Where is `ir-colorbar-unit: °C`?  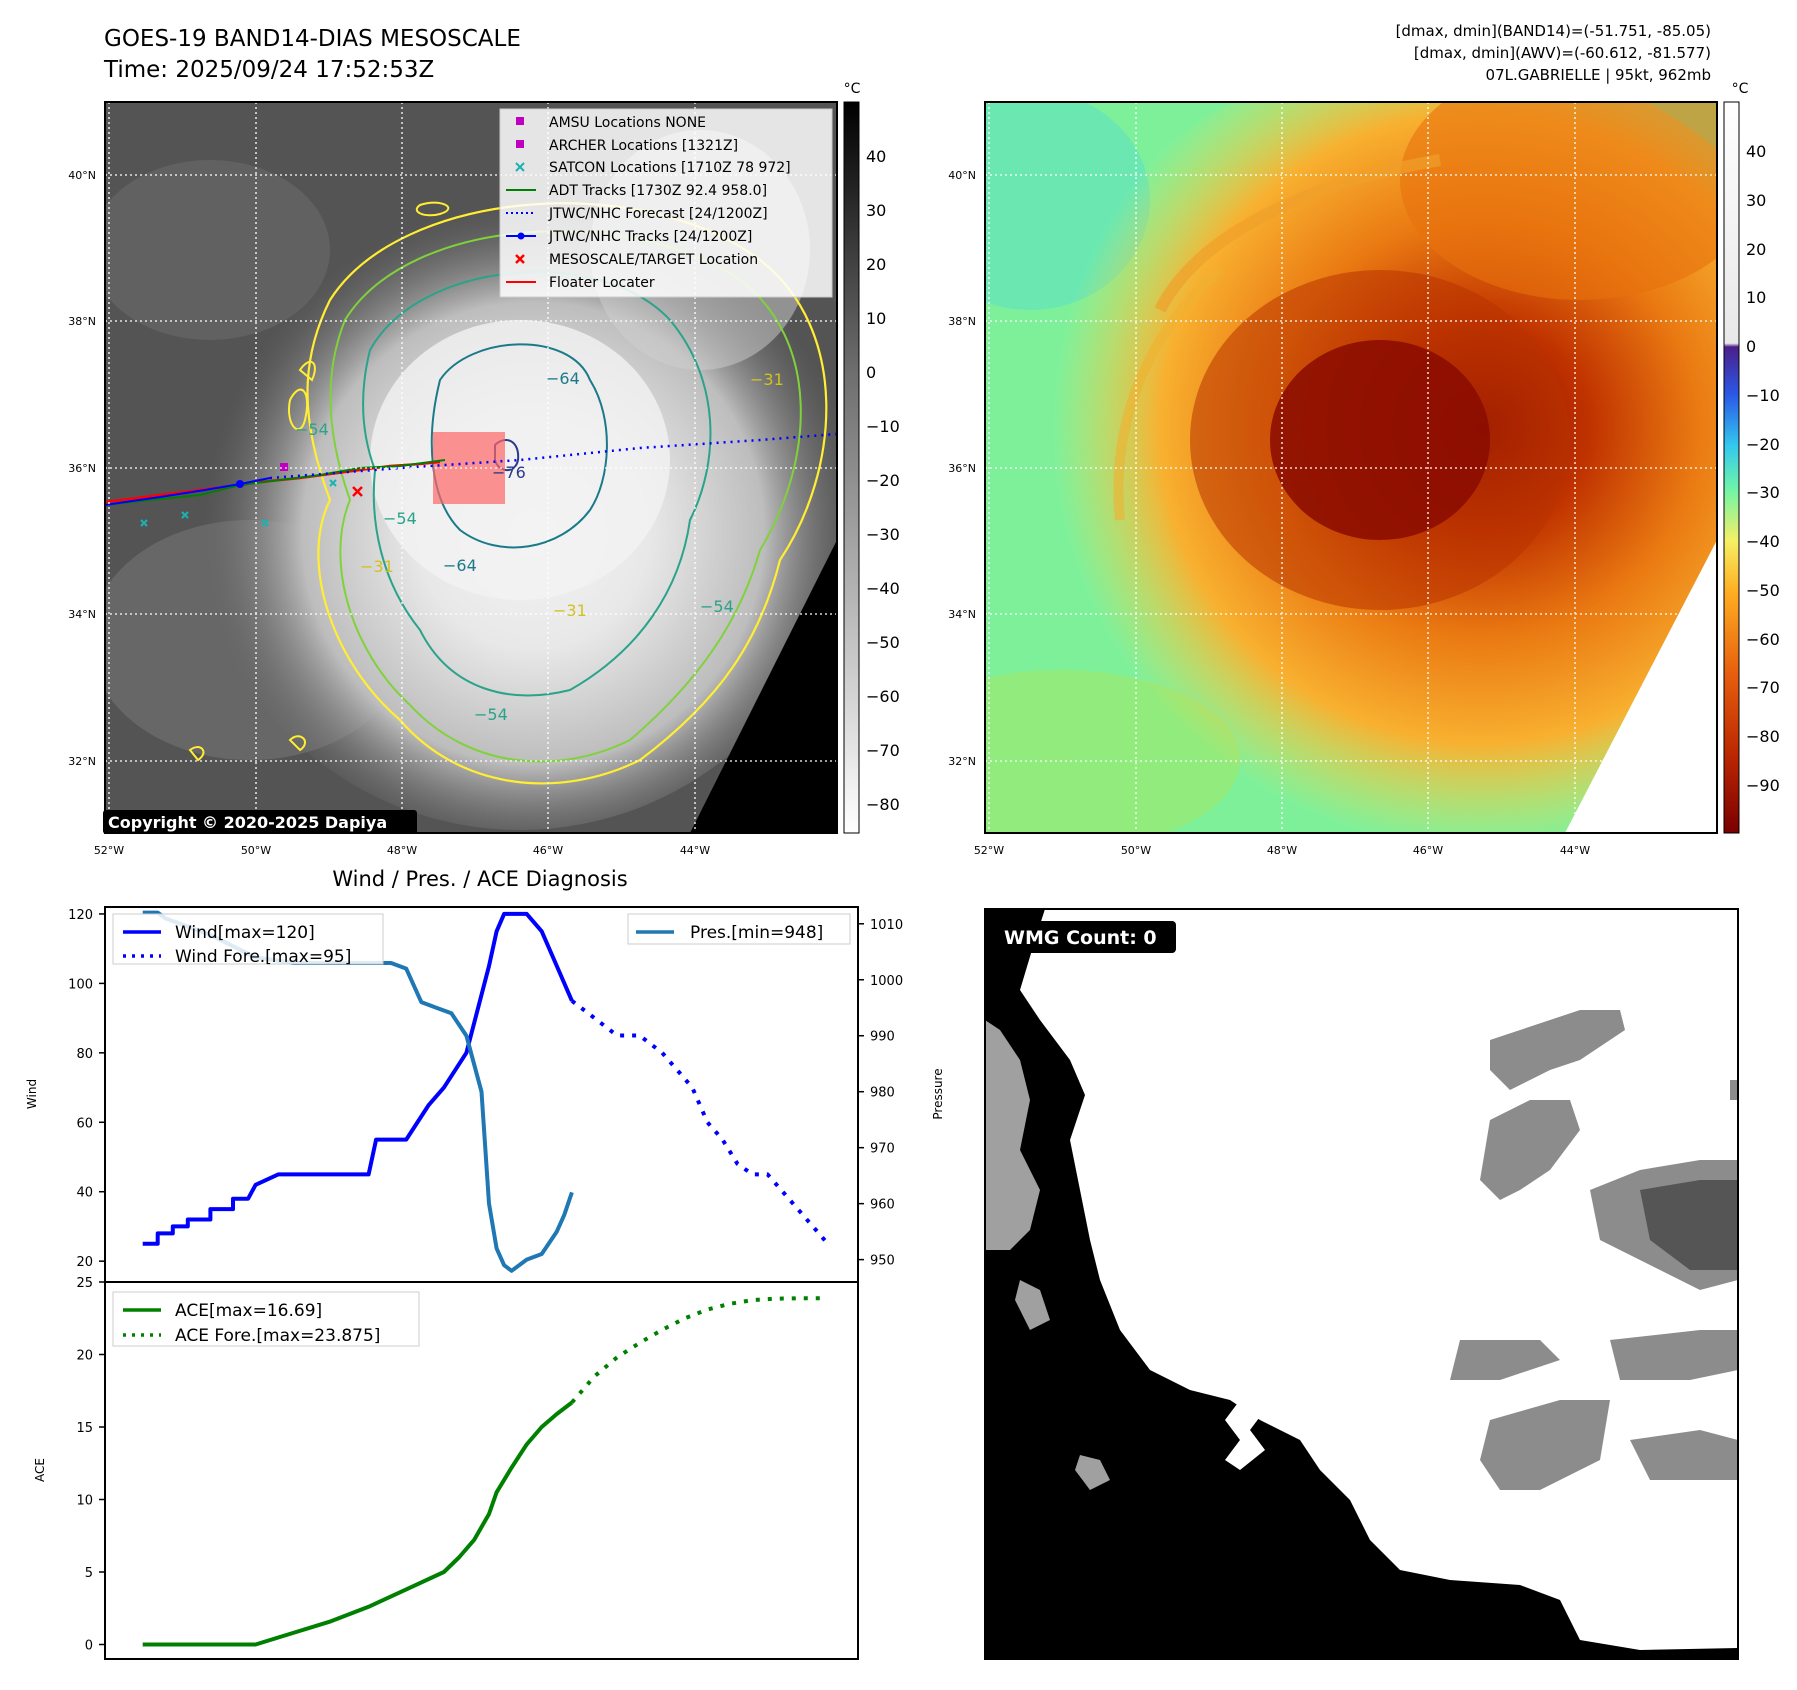 ir-colorbar-unit: °C is located at coordinates (852, 89).